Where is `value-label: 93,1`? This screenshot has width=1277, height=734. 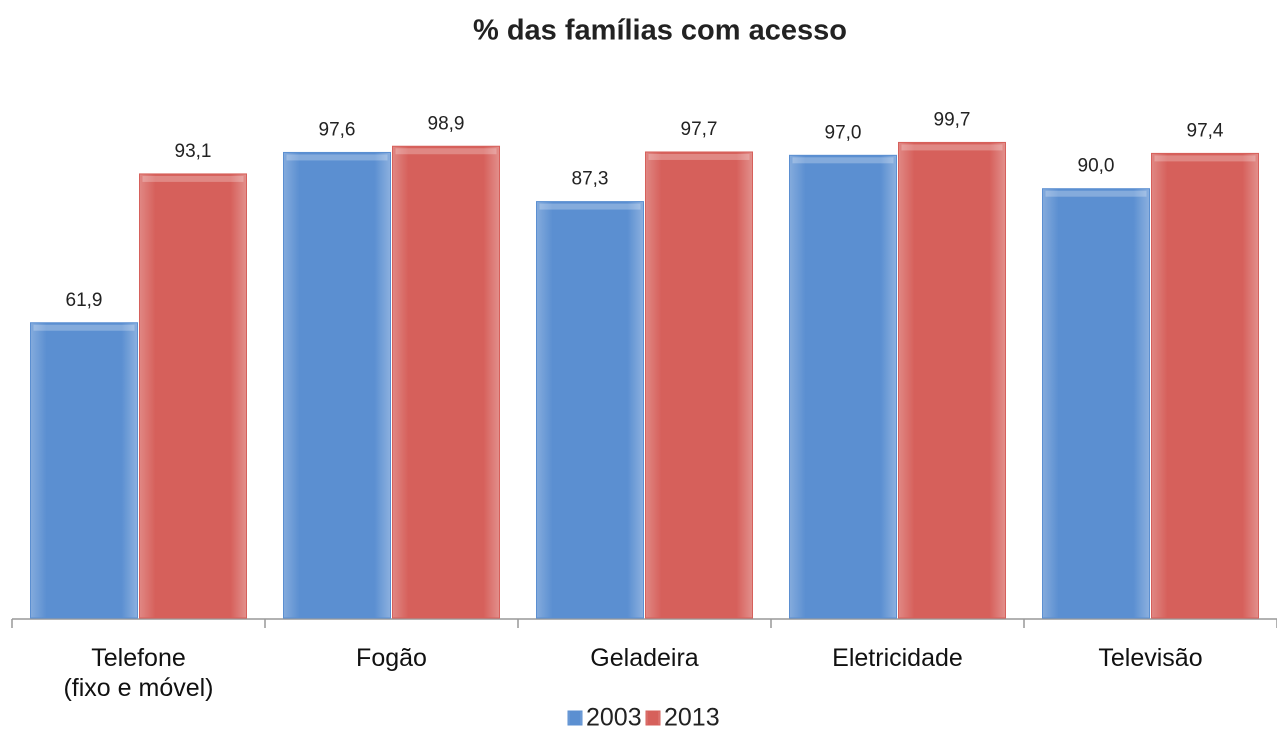 value-label: 93,1 is located at coordinates (193, 151).